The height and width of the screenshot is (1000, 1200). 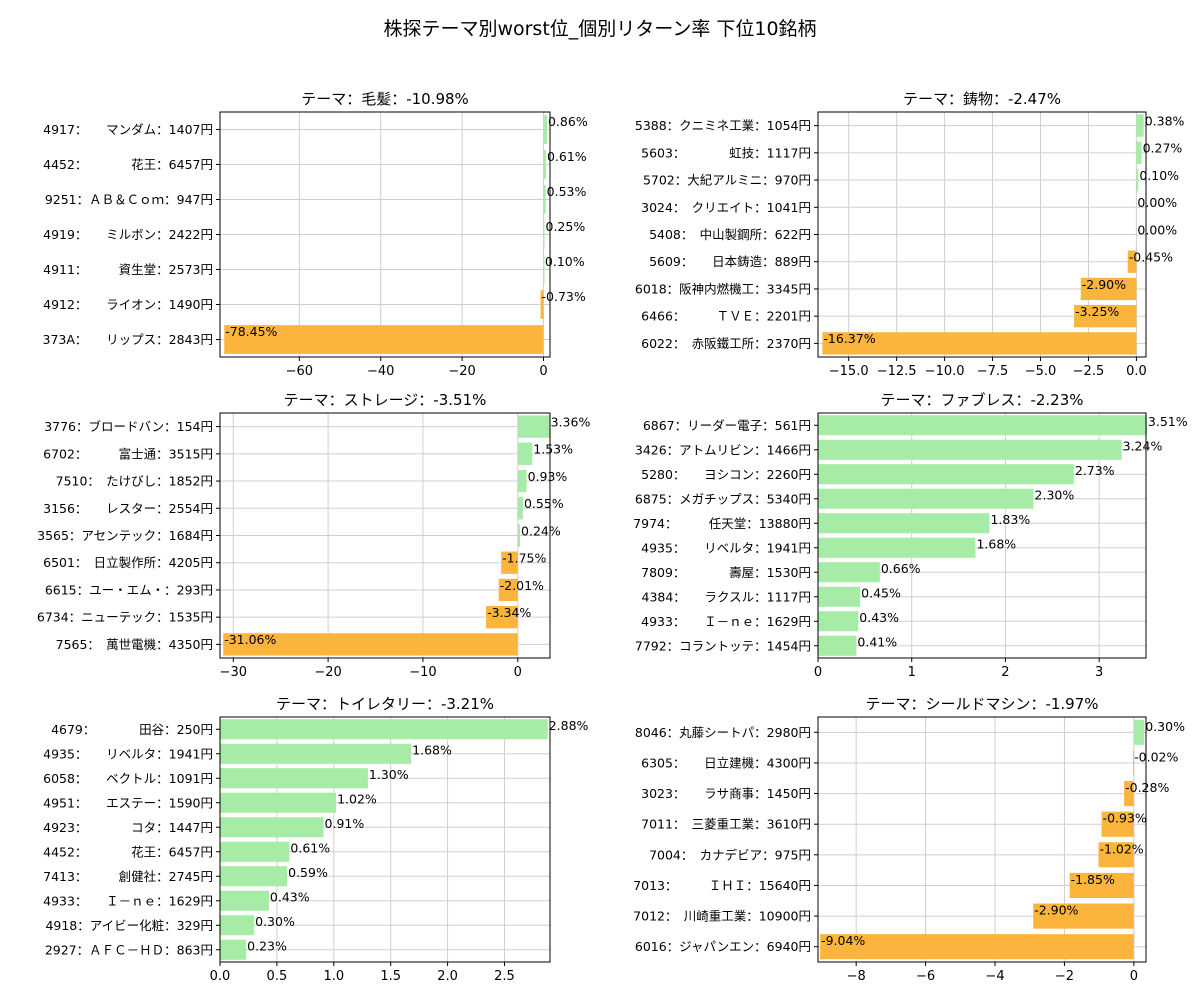 What do you see at coordinates (726, 793) in the screenshot?
I see `y-tick-label: 3023： ラサ商事：1450円` at bounding box center [726, 793].